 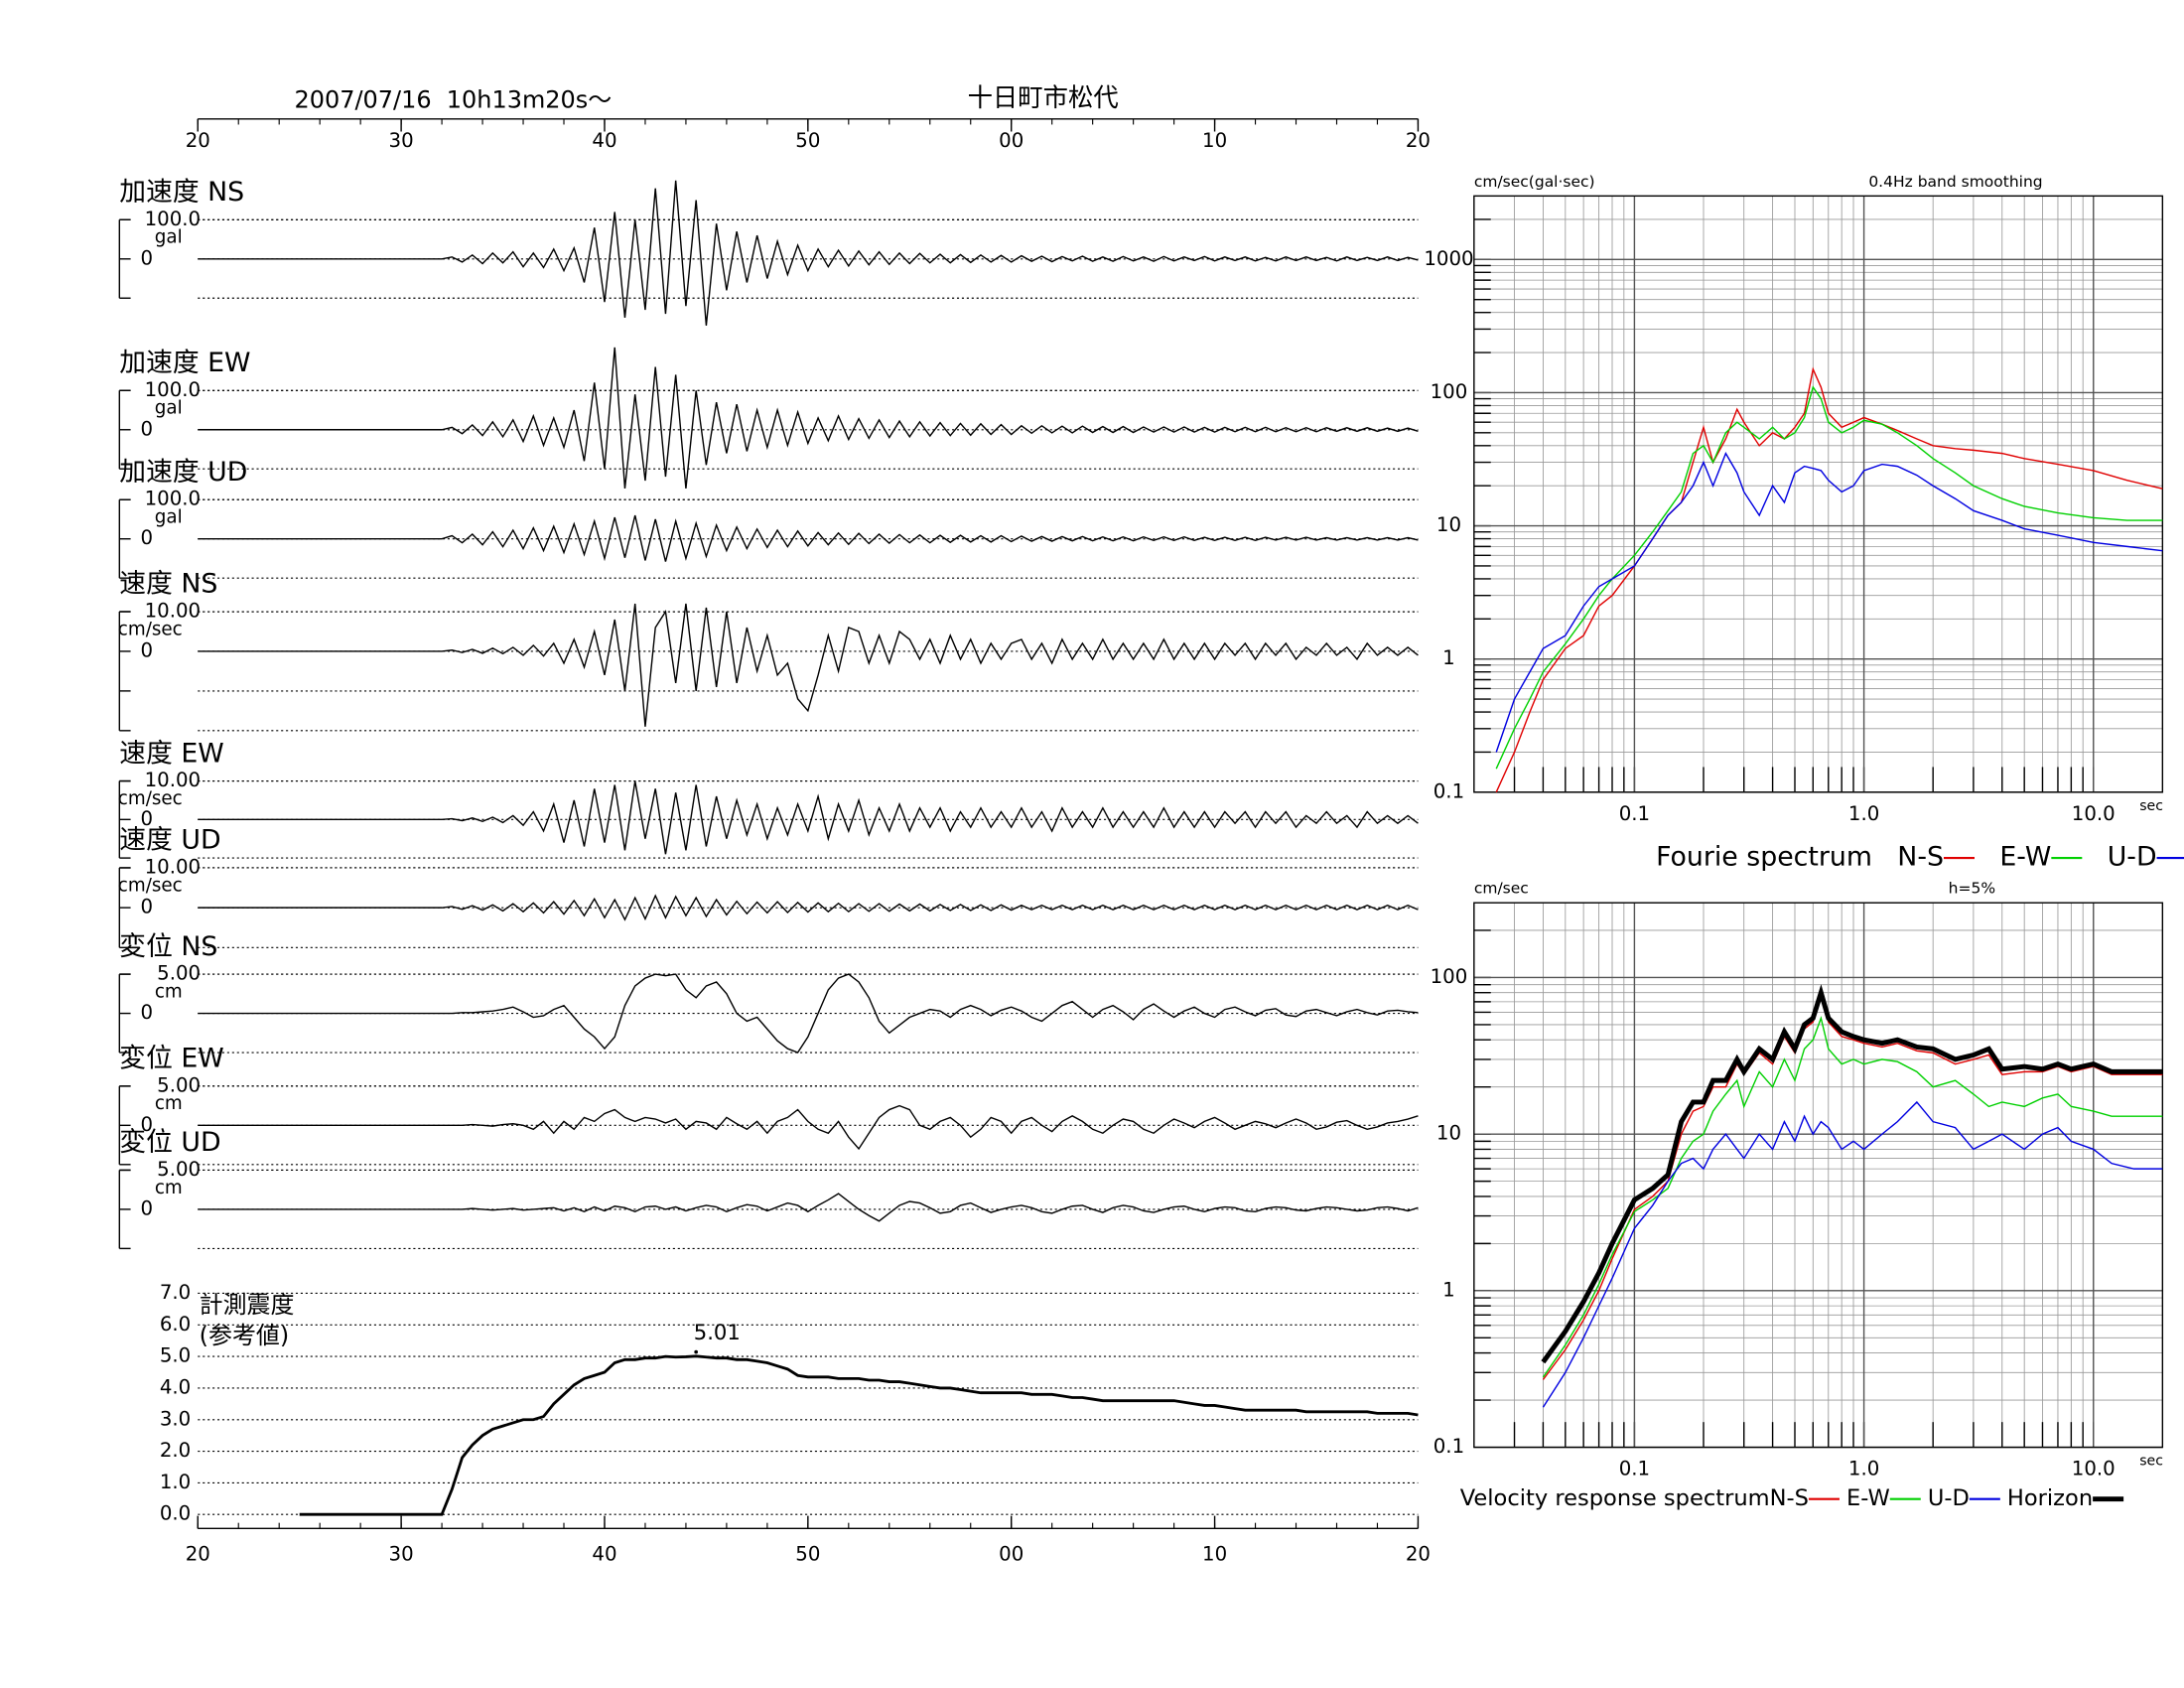 What do you see at coordinates (1955, 182) in the screenshot?
I see `note: 0.4Hz band smoothing` at bounding box center [1955, 182].